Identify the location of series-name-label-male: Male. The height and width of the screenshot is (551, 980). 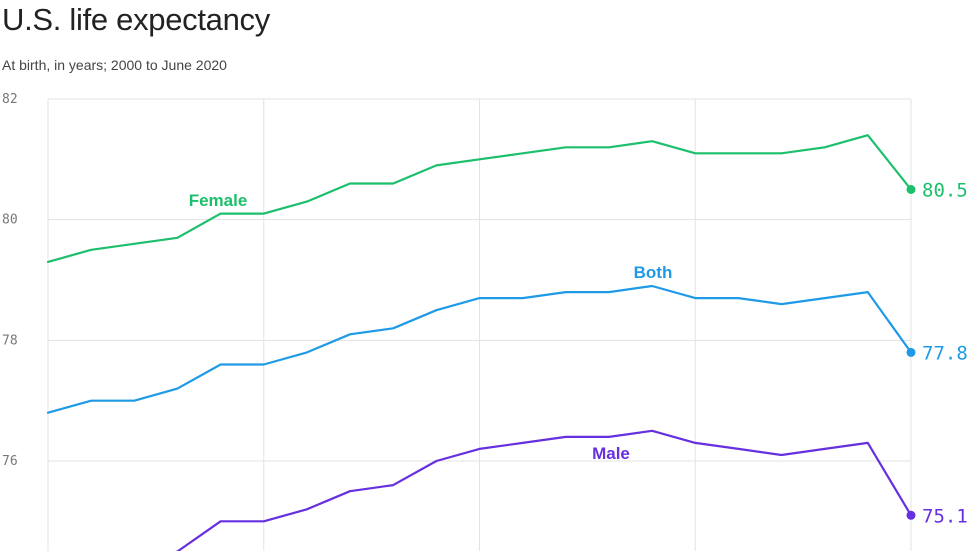
(611, 453).